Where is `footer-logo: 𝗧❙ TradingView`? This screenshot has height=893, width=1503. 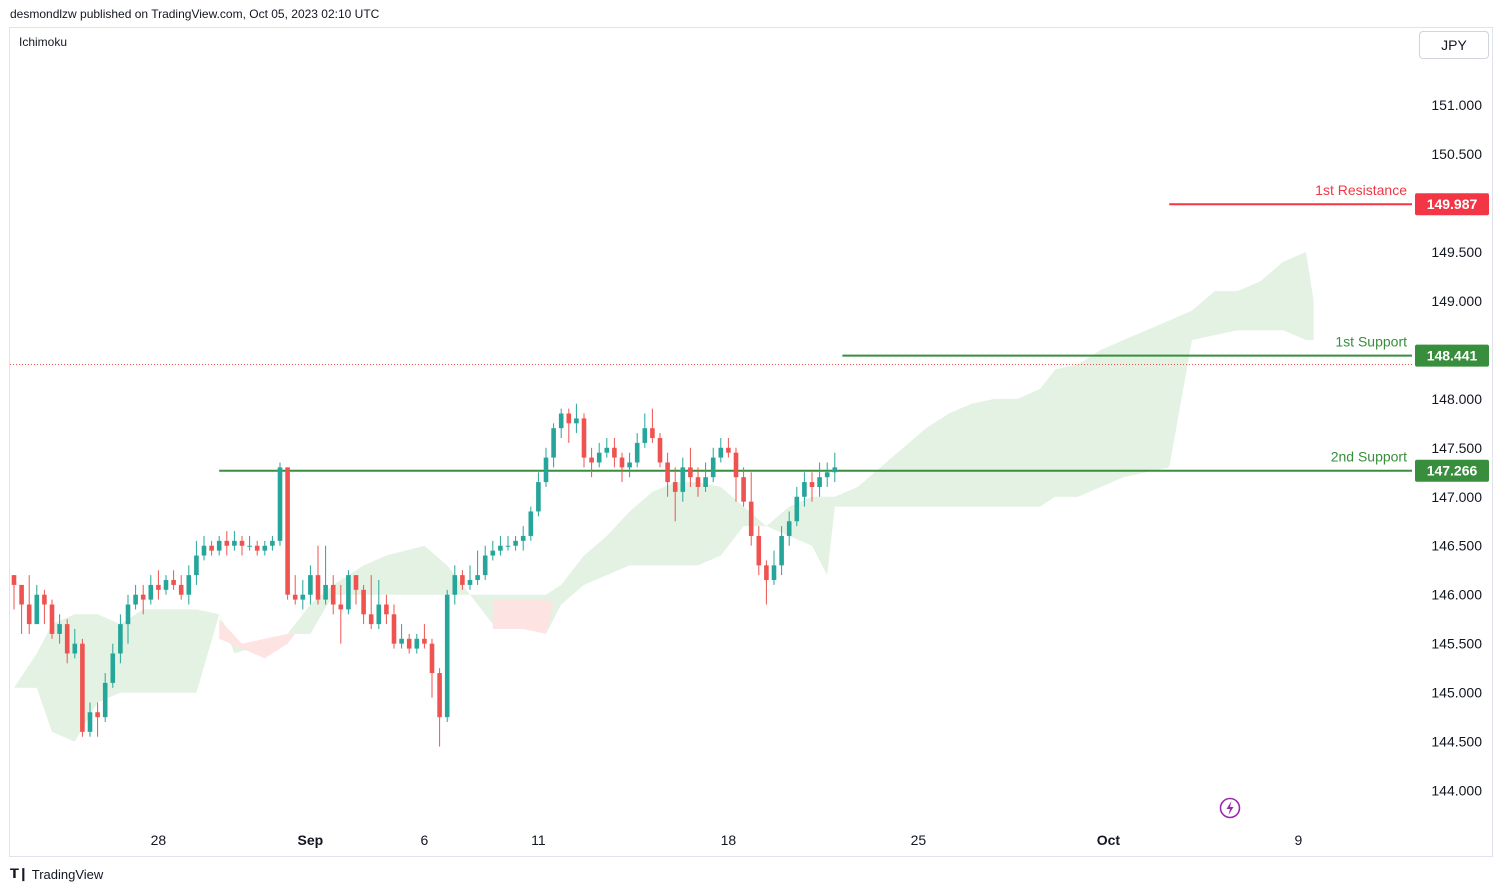 footer-logo: 𝗧❙ TradingView is located at coordinates (56, 874).